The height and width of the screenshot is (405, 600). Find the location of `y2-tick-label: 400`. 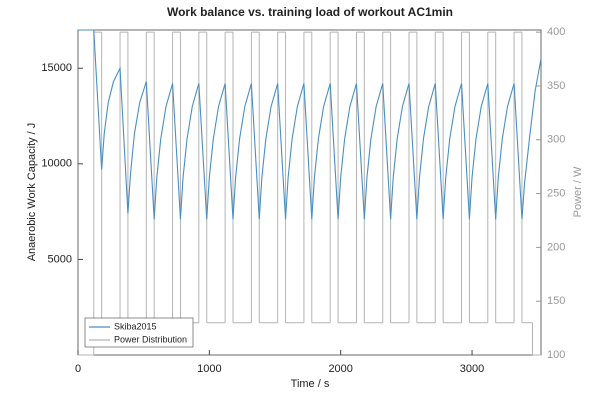

y2-tick-label: 400 is located at coordinates (556, 32).